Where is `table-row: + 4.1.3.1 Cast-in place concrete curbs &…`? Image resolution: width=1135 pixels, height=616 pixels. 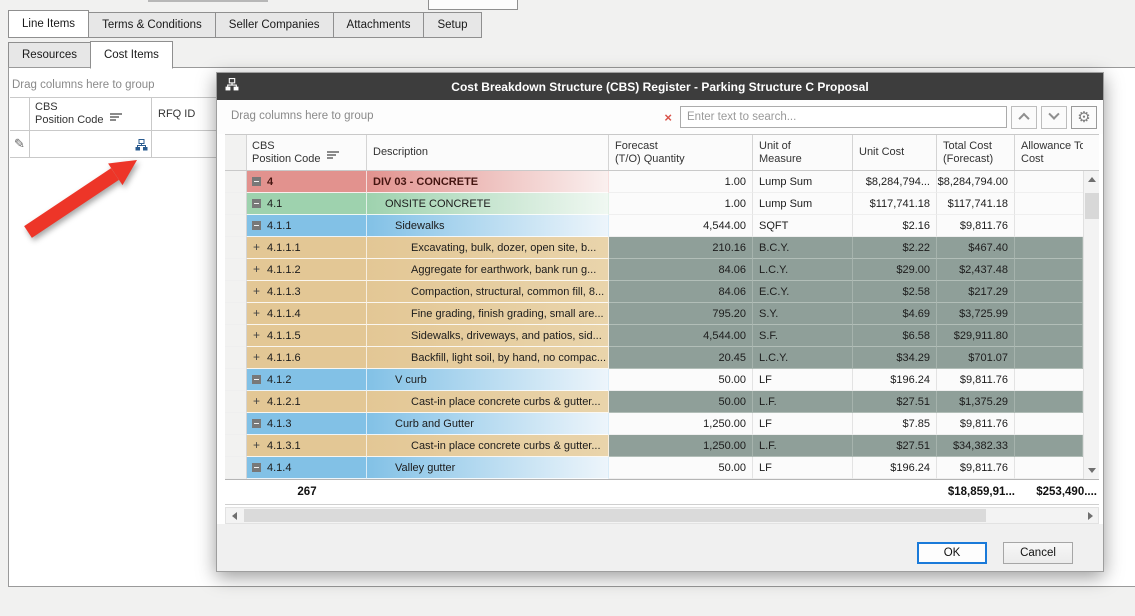
table-row: + 4.1.3.1 Cast-in place concrete curbs &… is located at coordinates (654, 446).